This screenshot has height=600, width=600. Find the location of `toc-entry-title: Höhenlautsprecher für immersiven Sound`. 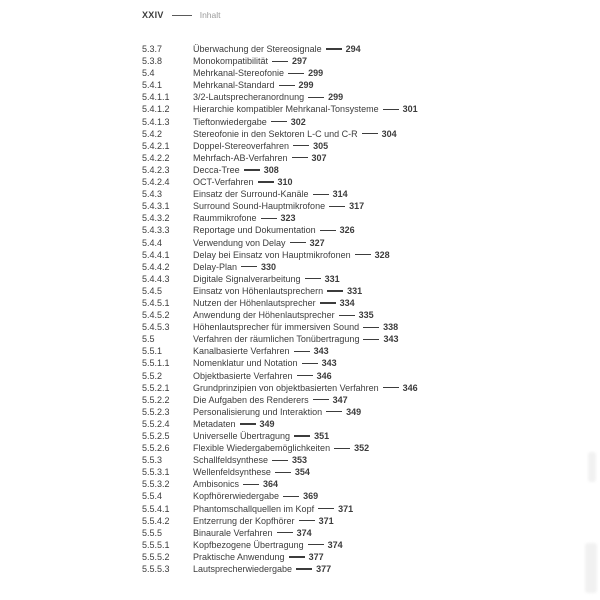

toc-entry-title: Höhenlautsprecher für immersiven Sound is located at coordinates (276, 327).